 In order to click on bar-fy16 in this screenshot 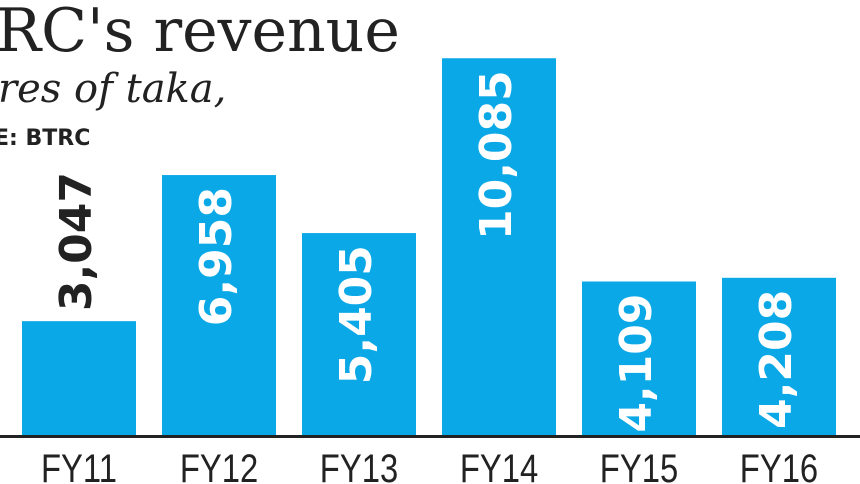, I will do `click(779, 356)`.